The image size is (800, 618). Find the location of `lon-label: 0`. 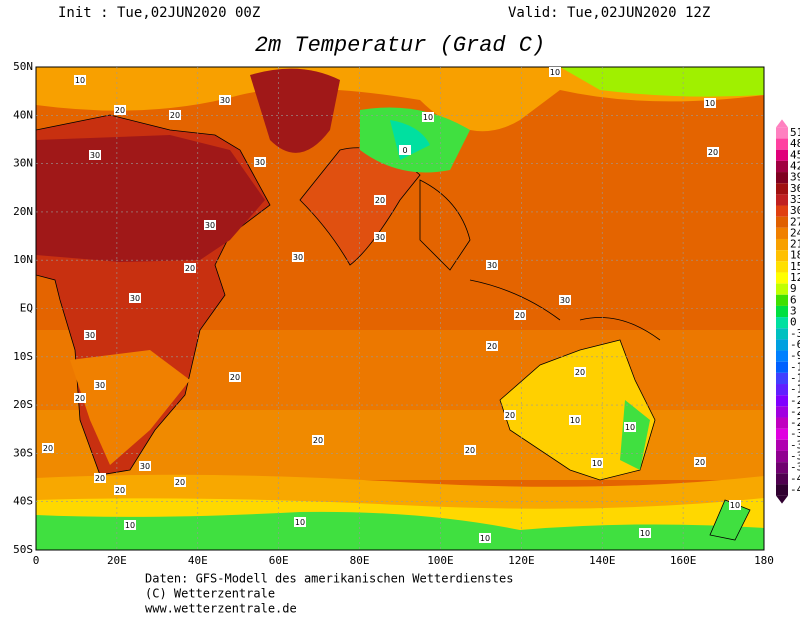

lon-label: 0 is located at coordinates (36, 560).